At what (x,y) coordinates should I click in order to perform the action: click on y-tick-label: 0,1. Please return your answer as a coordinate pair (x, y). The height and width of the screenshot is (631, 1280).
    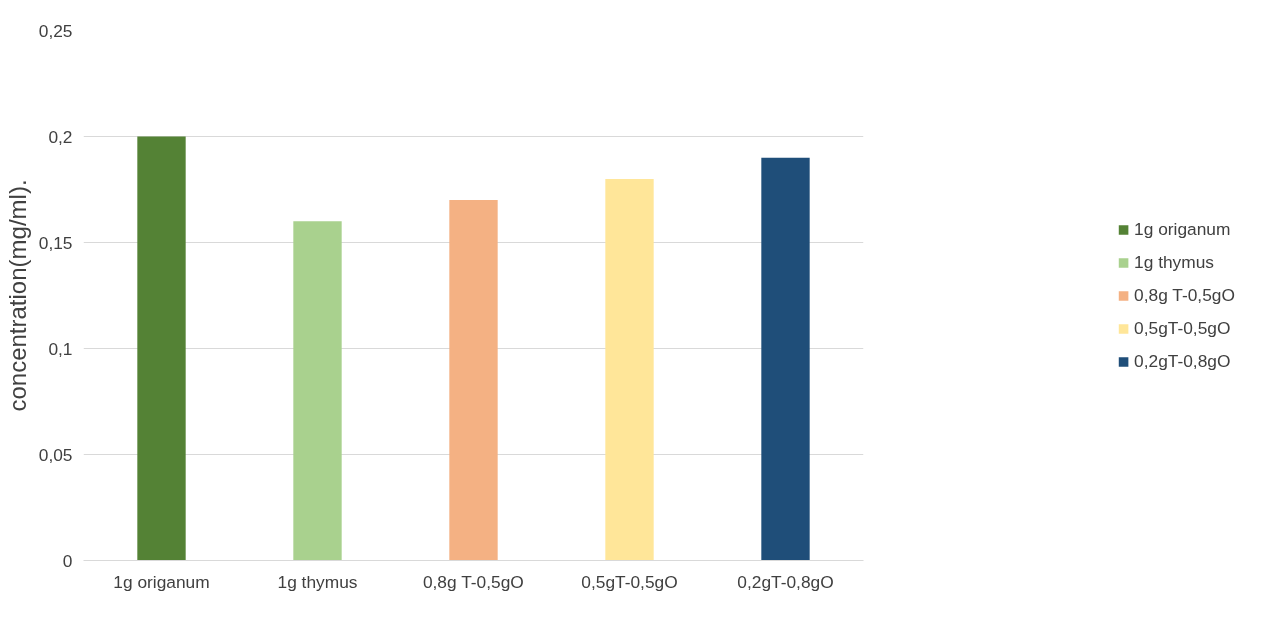
    Looking at the image, I should click on (60, 348).